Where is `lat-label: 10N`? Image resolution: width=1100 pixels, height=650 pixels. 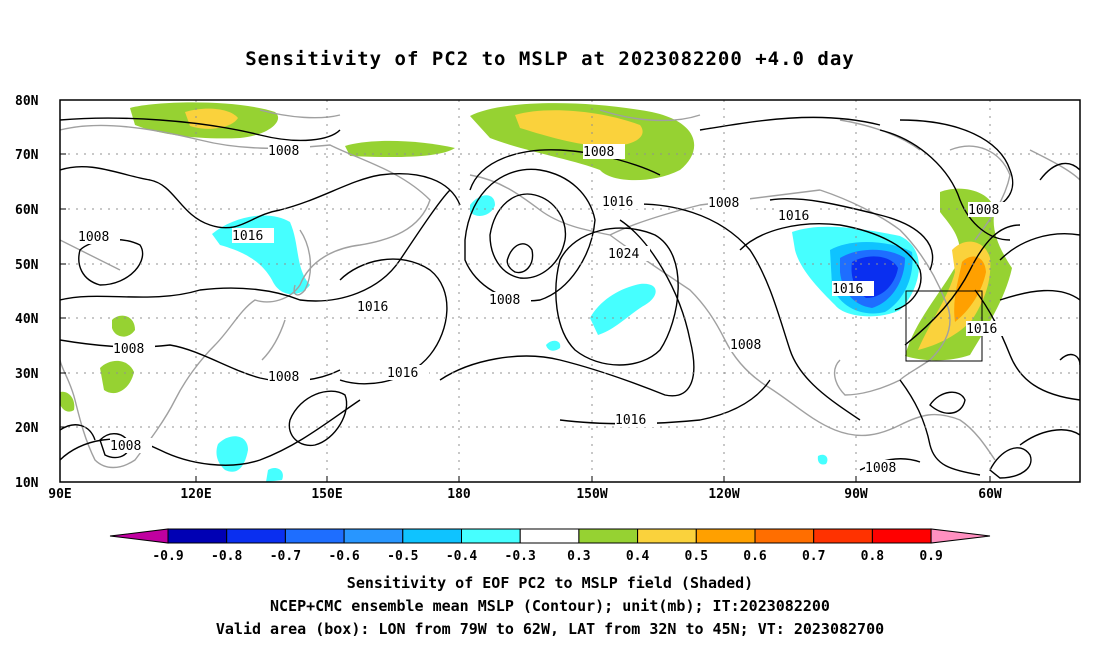
lat-label: 10N is located at coordinates (27, 483).